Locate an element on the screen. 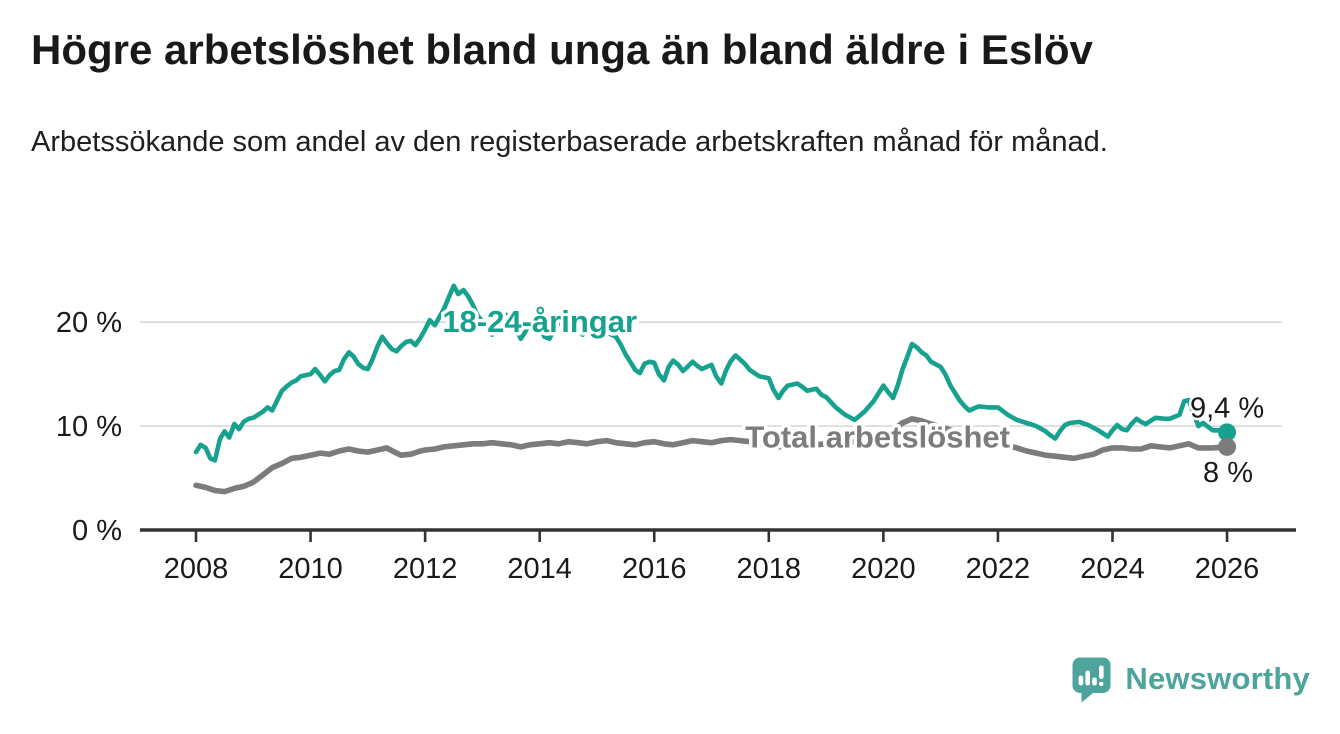  x-tick-label: 2016 is located at coordinates (654, 569).